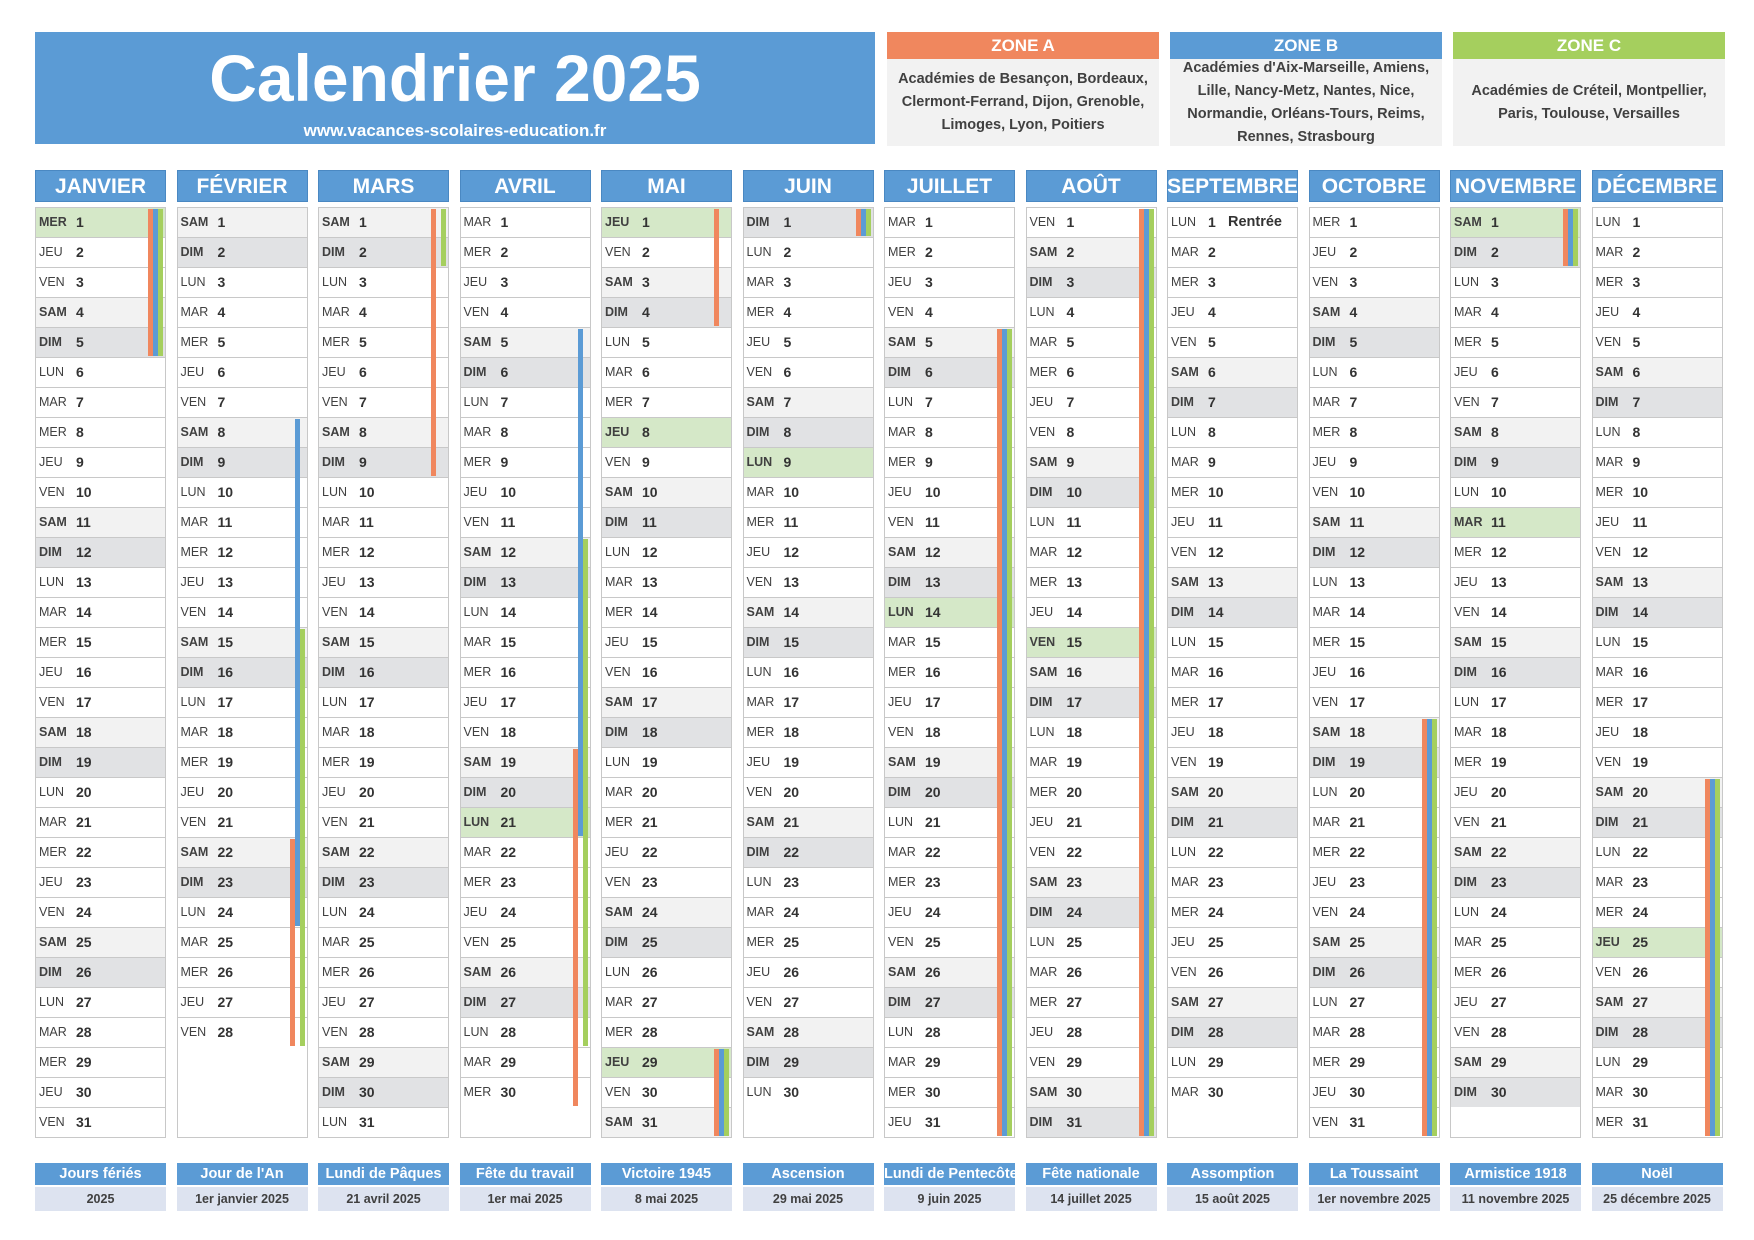  Describe the element at coordinates (808, 402) in the screenshot. I see `day-cell: SAM 7` at that location.